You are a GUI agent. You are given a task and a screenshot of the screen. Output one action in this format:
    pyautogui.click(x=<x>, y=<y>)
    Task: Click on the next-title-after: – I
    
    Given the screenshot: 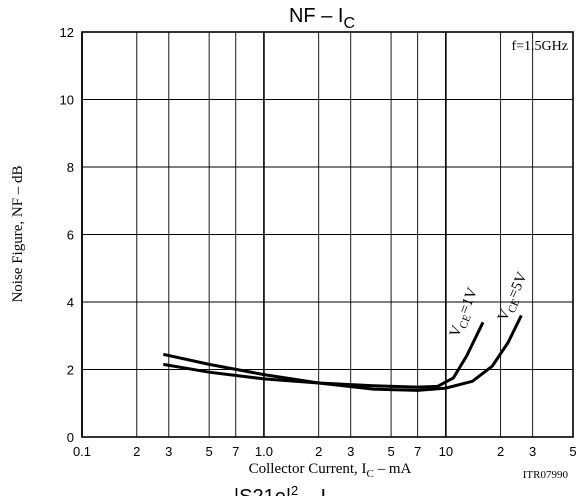 What is the action you would take?
    pyautogui.click(x=312, y=491)
    